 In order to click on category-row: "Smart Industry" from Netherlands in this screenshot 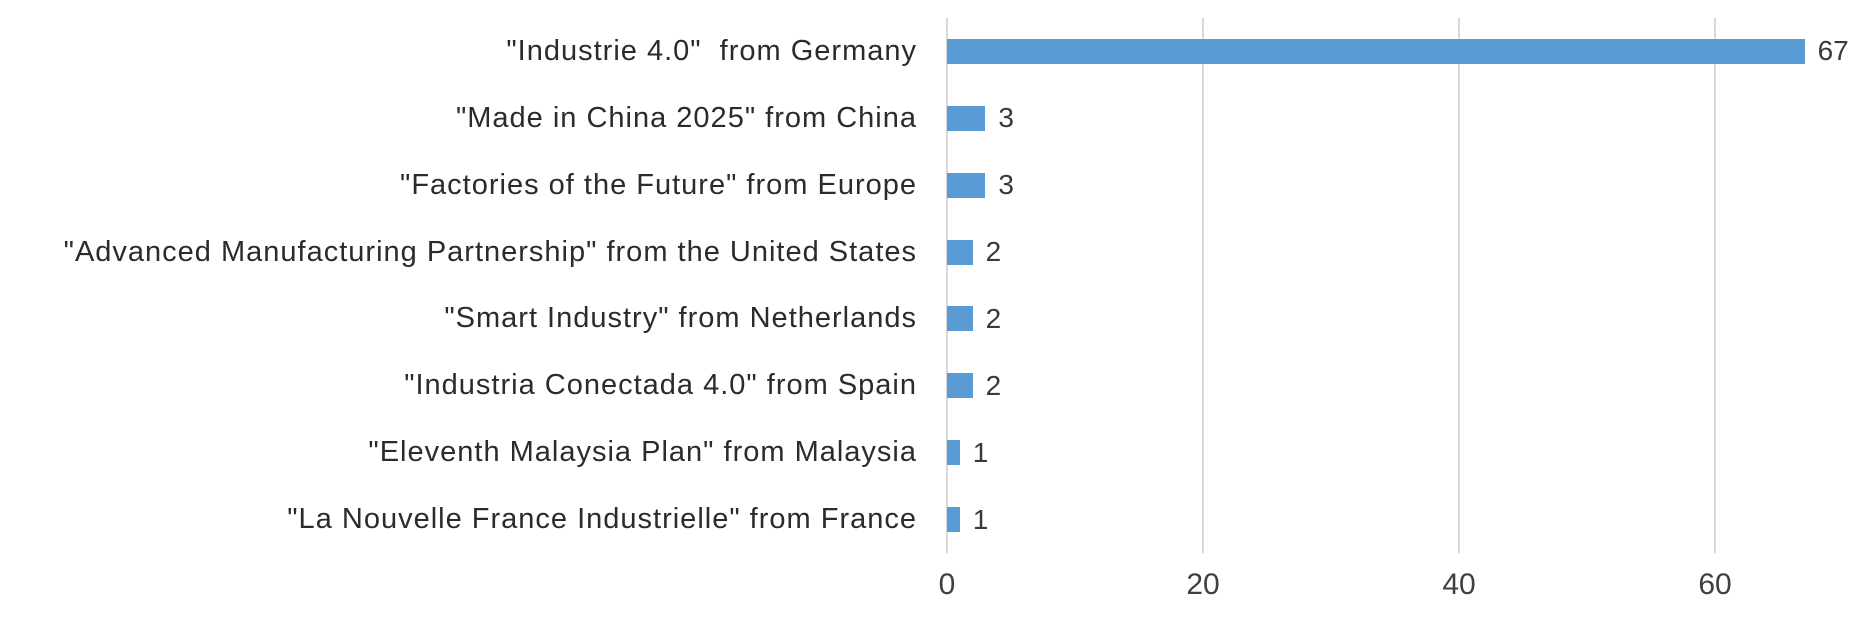, I will do `click(458, 319)`.